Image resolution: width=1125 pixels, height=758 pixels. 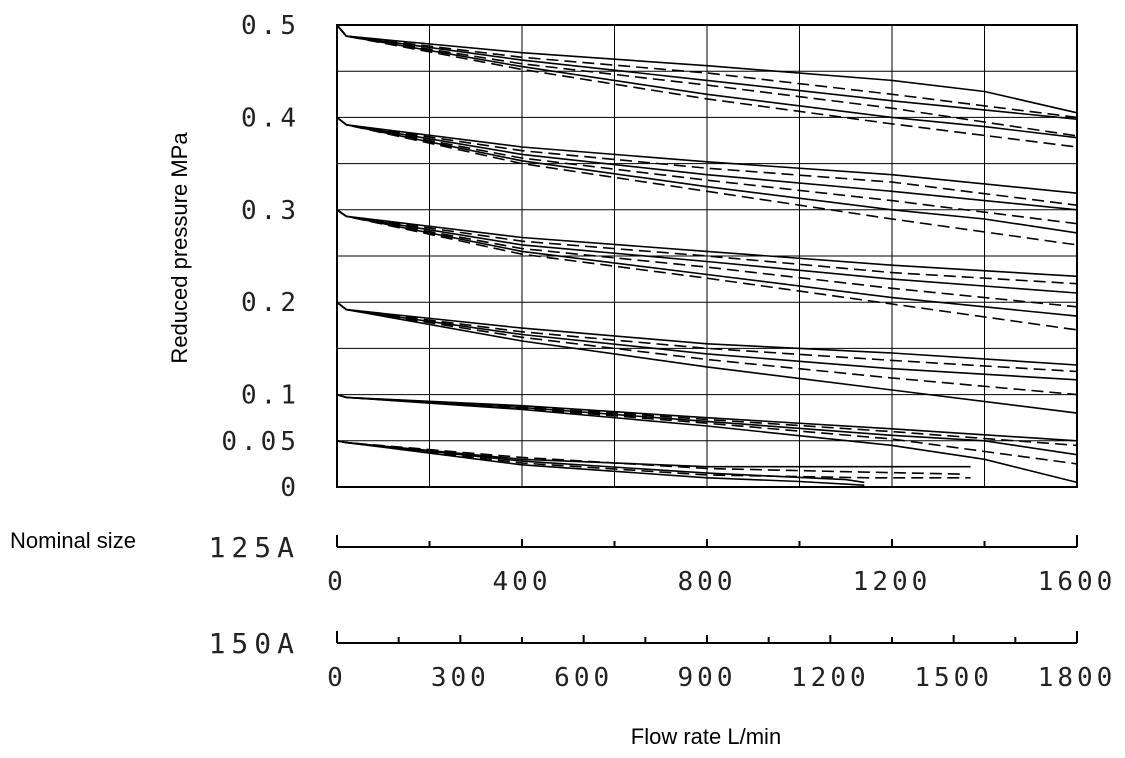 I want to click on x-tick-label: 300, so click(x=460, y=678).